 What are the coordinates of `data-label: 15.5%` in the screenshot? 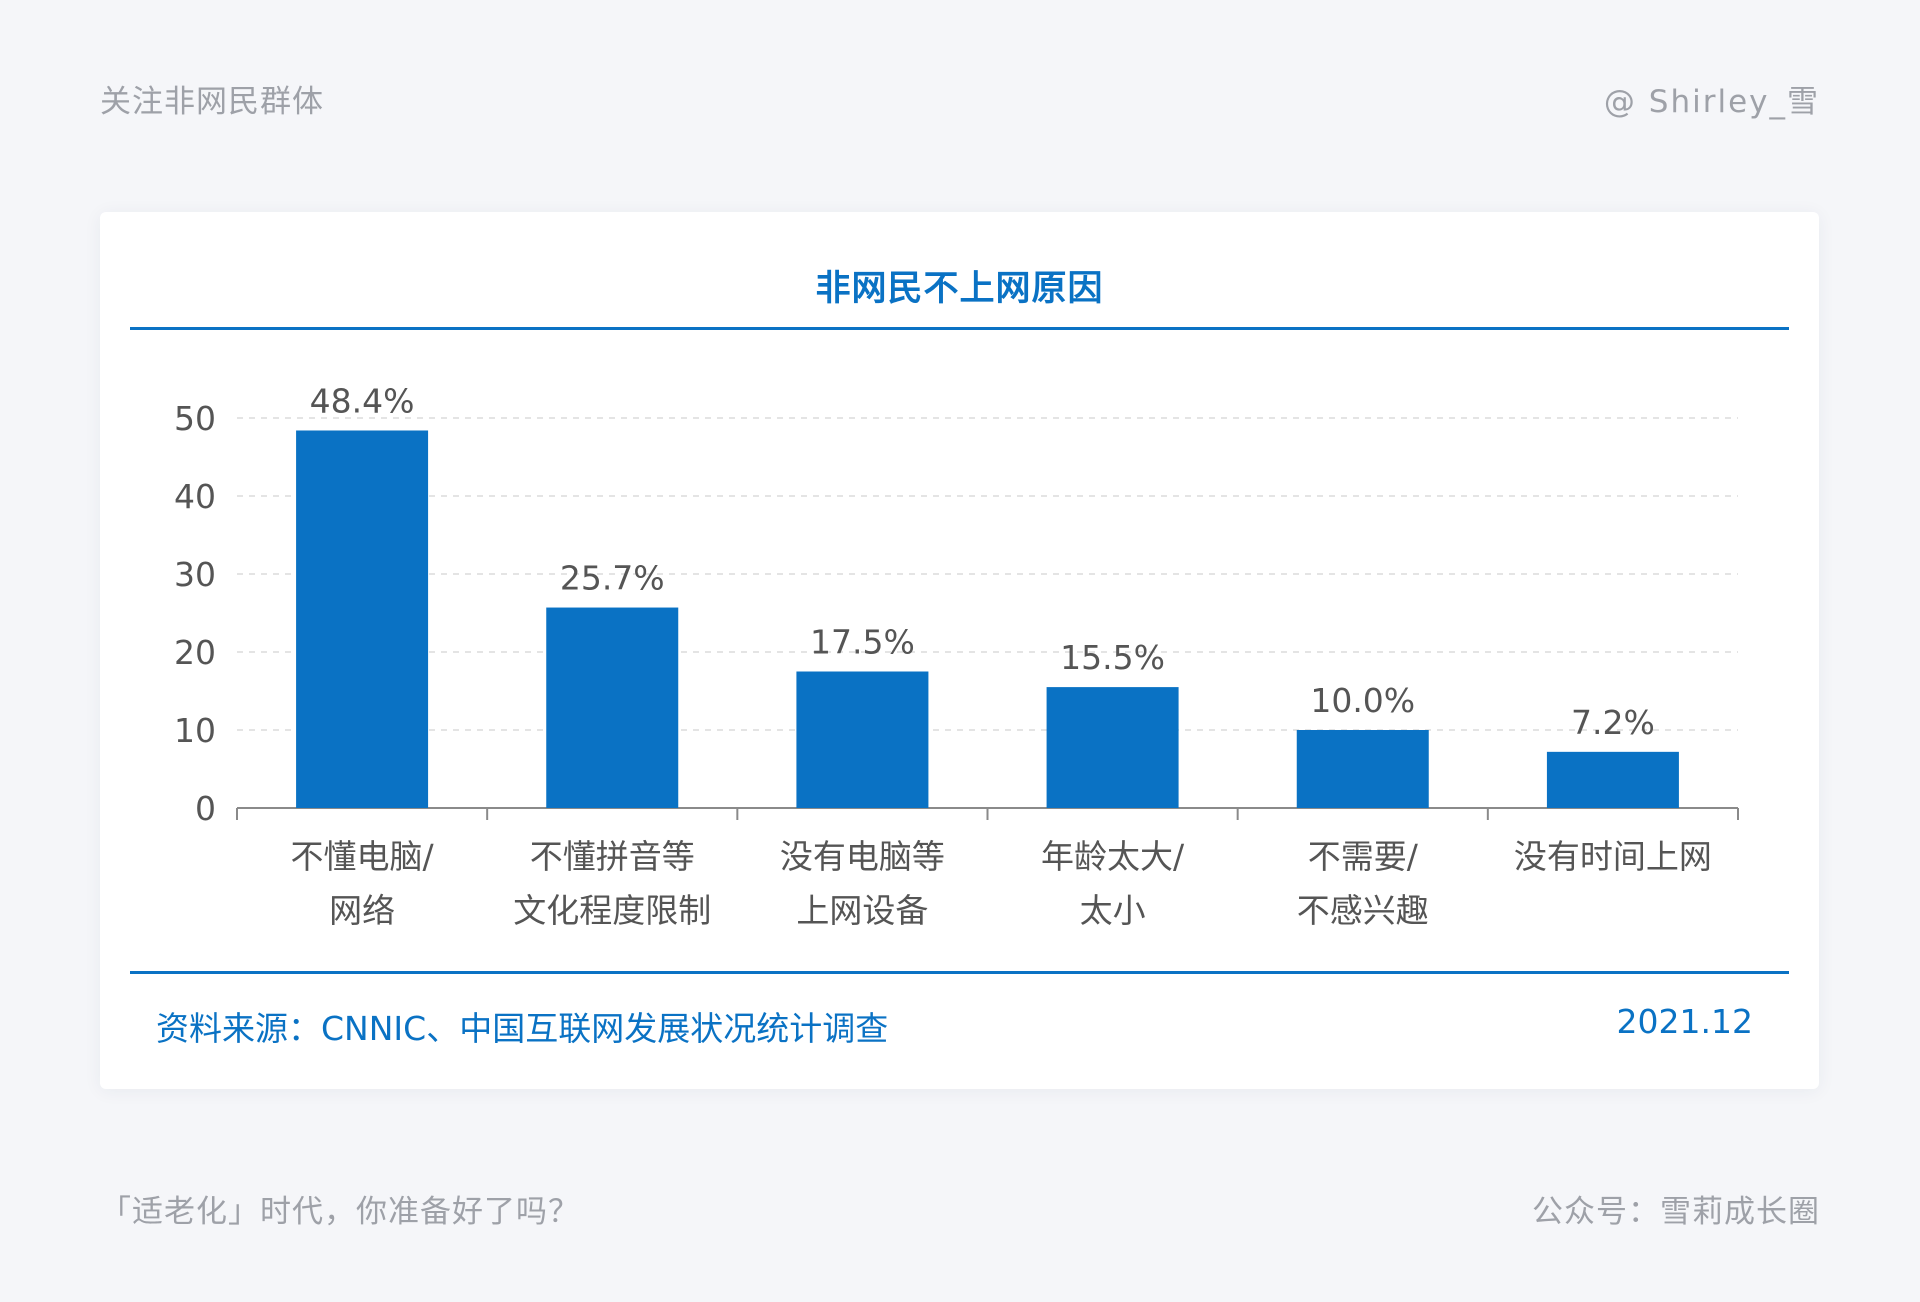 It's located at (1112, 657).